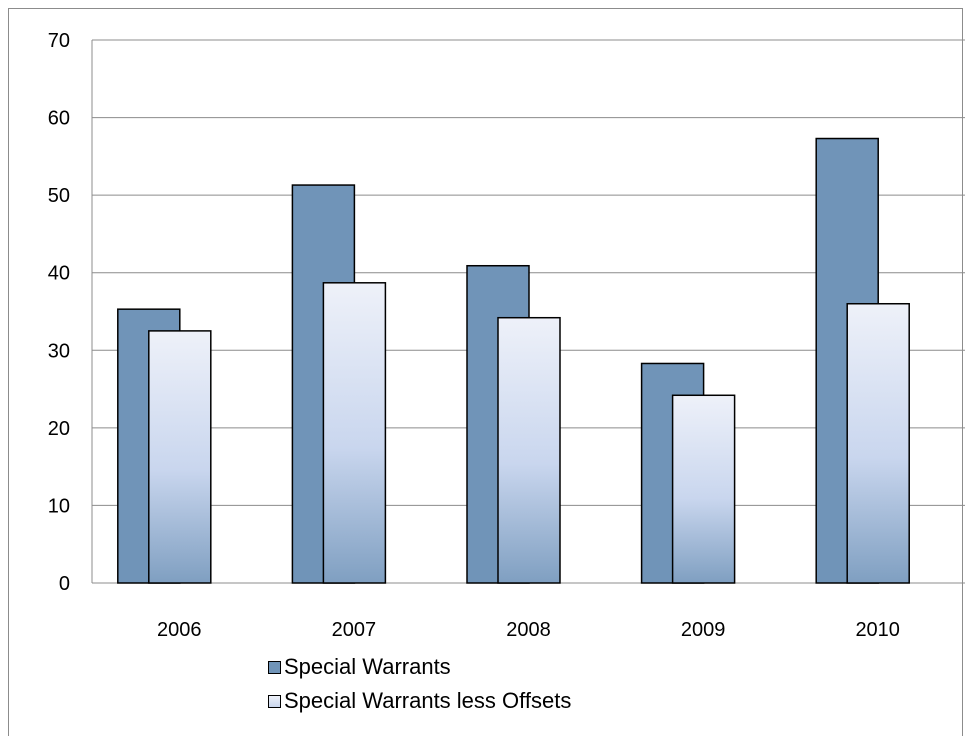  What do you see at coordinates (59, 196) in the screenshot?
I see `y-tick-label-50: 50` at bounding box center [59, 196].